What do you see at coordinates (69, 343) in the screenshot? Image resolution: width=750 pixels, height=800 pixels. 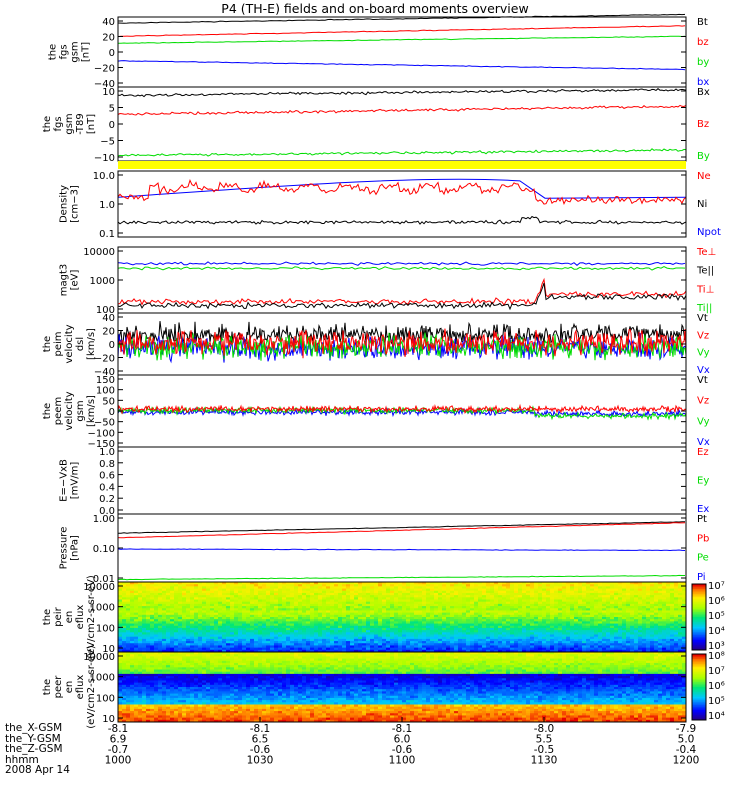 I see `y-axis-label: thepeimvelocitydsl[km/s]` at bounding box center [69, 343].